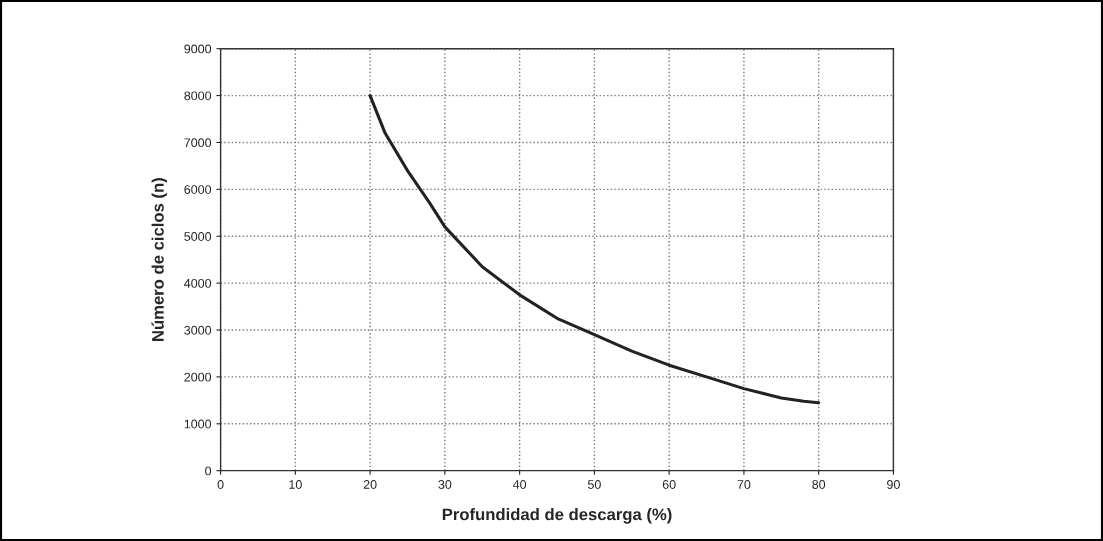 This screenshot has width=1103, height=541. What do you see at coordinates (198, 96) in the screenshot?
I see `y-tick-label: 8000` at bounding box center [198, 96].